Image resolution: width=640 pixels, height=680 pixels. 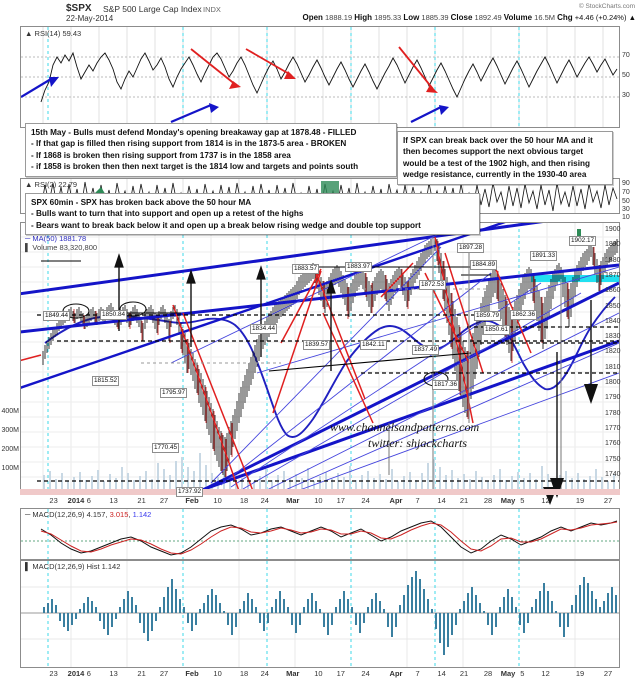 I want to click on macd-value-2: 3.015, so click(x=119, y=514).